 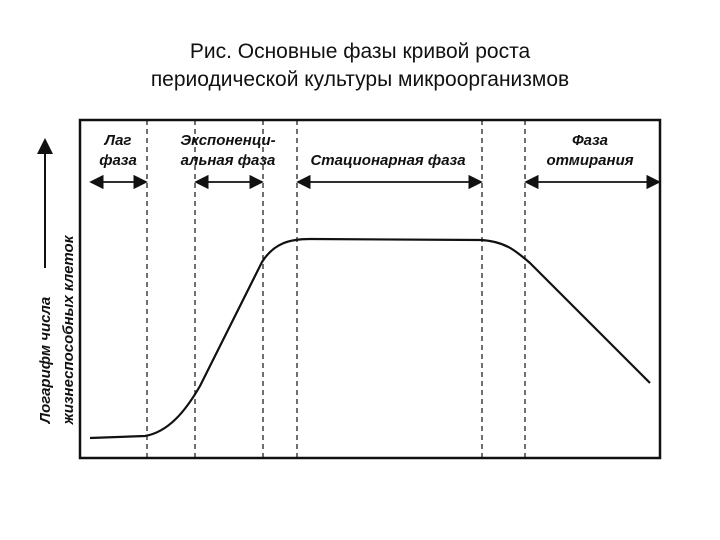 I want to click on phase-label: отмирания, so click(x=589, y=160).